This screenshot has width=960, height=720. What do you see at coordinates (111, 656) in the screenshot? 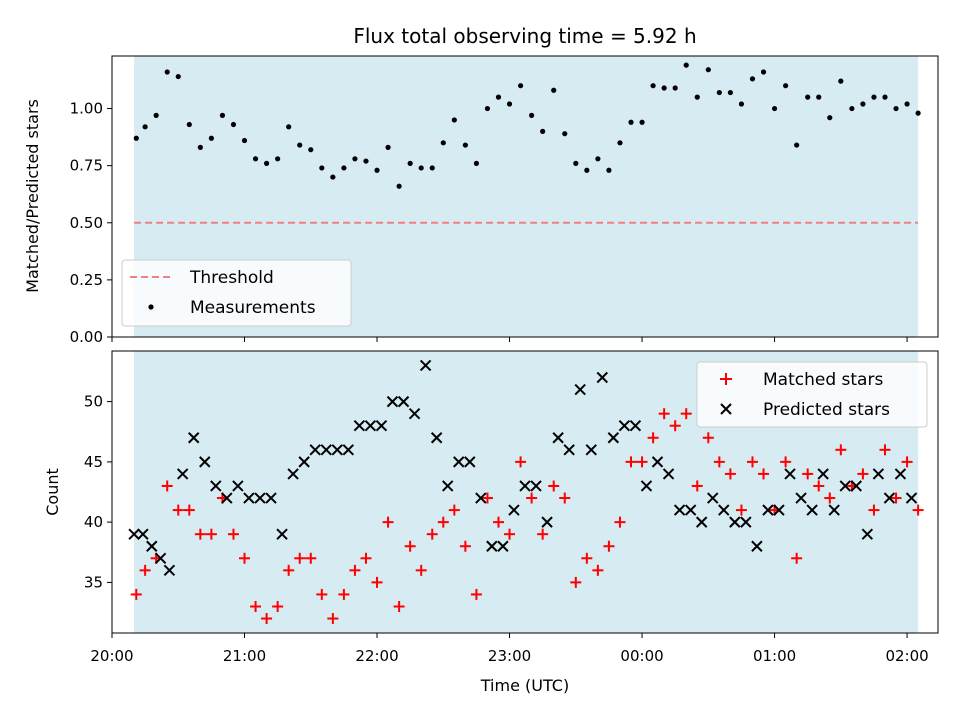
I see `x-tick-label: 20:00` at bounding box center [111, 656].